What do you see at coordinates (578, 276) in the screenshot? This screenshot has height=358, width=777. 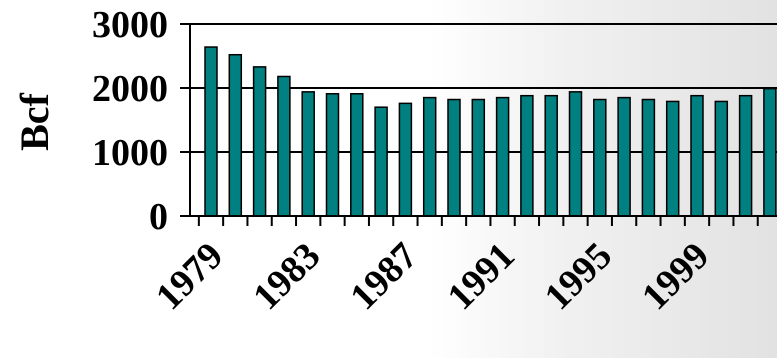 I see `x-tick-label: 1995` at bounding box center [578, 276].